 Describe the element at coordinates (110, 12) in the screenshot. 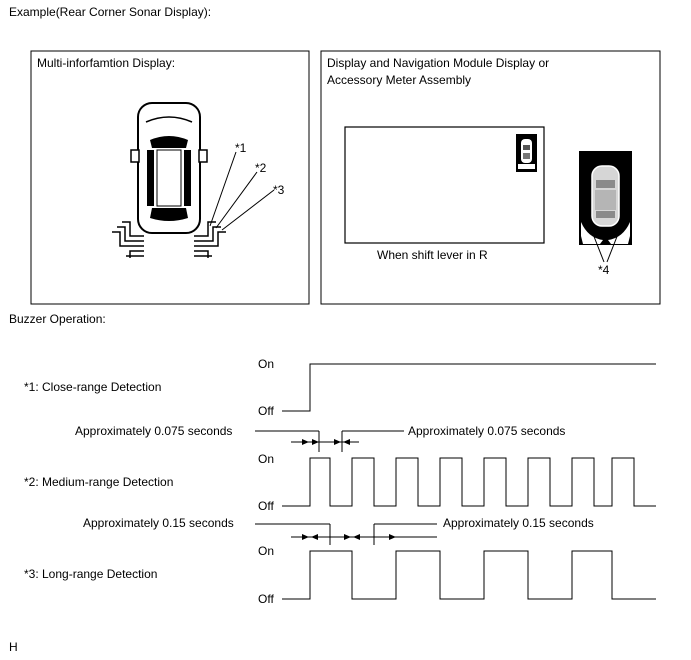

I see `page-title: Example(Rear Corner Sonar Display):` at that location.